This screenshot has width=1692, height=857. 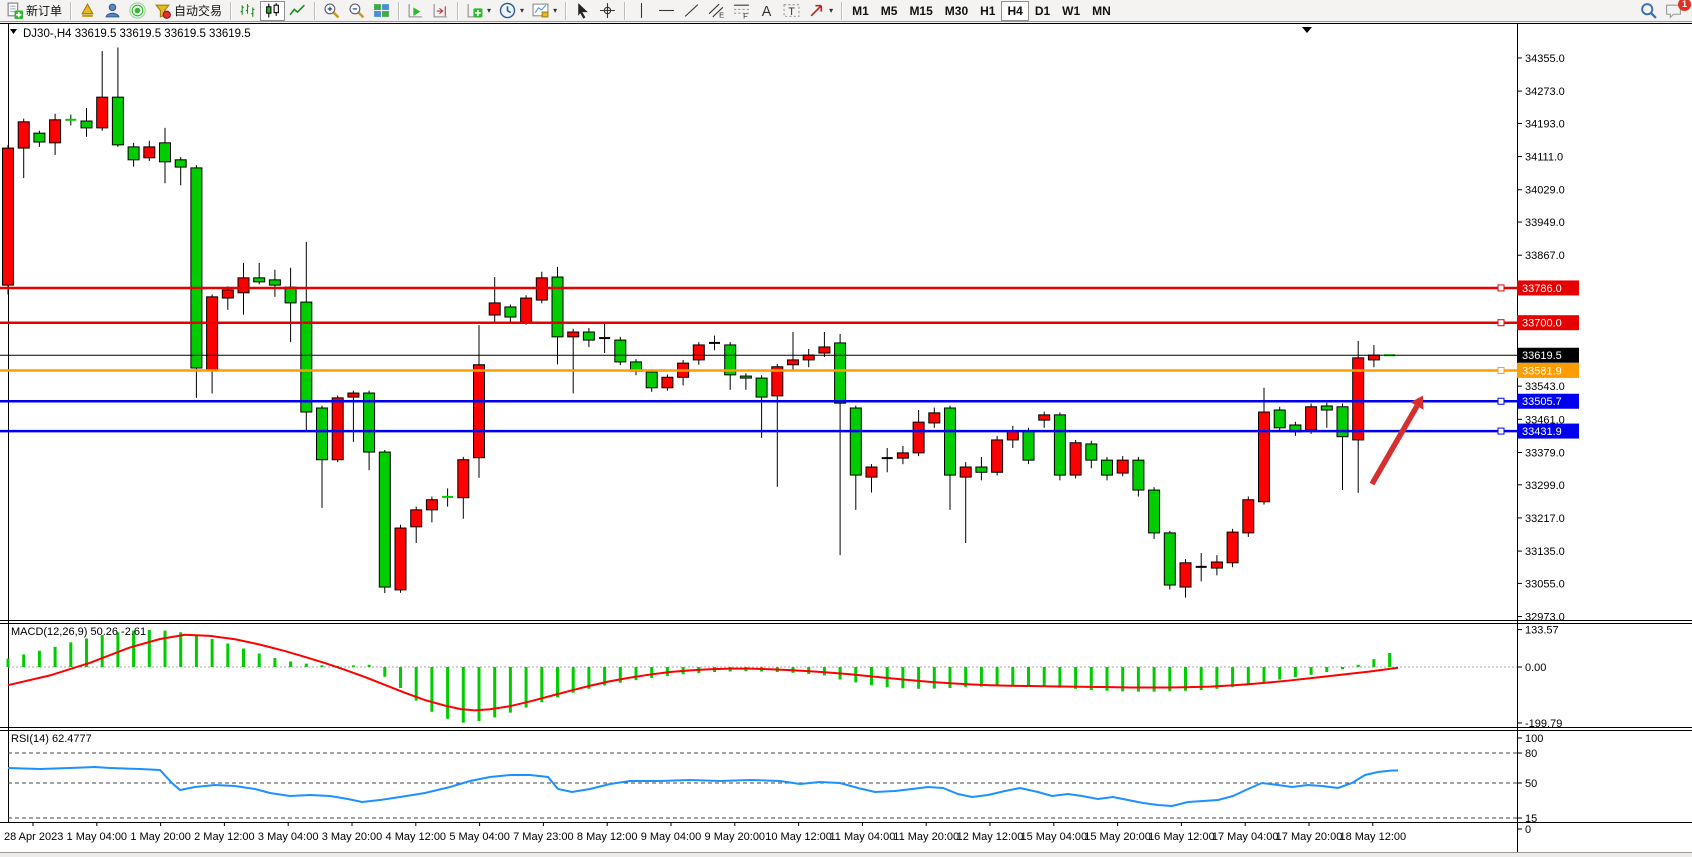 I want to click on templates-caret-icon: ▾, so click(x=555, y=10).